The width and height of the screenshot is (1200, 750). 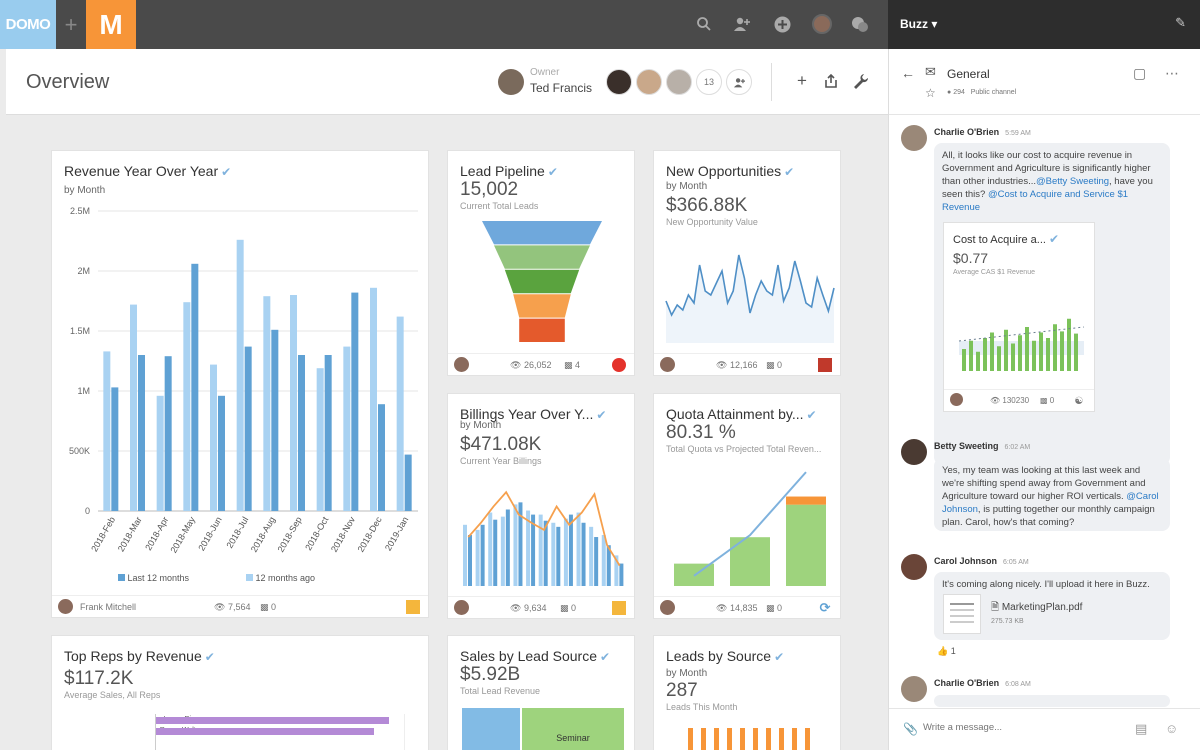 What do you see at coordinates (860, 24) in the screenshot?
I see `chat-bubble-icon` at bounding box center [860, 24].